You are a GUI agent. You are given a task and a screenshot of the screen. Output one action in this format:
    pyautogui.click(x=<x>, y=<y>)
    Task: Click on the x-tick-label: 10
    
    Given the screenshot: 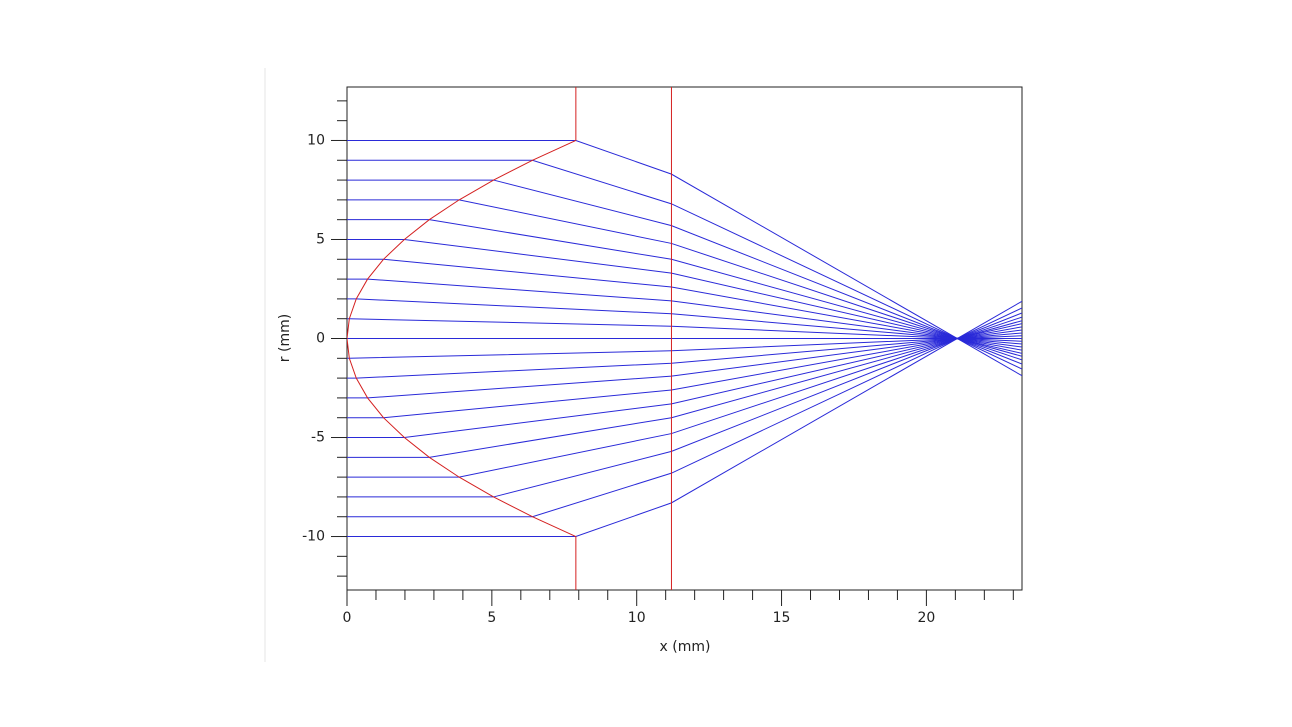 What is the action you would take?
    pyautogui.click(x=637, y=618)
    